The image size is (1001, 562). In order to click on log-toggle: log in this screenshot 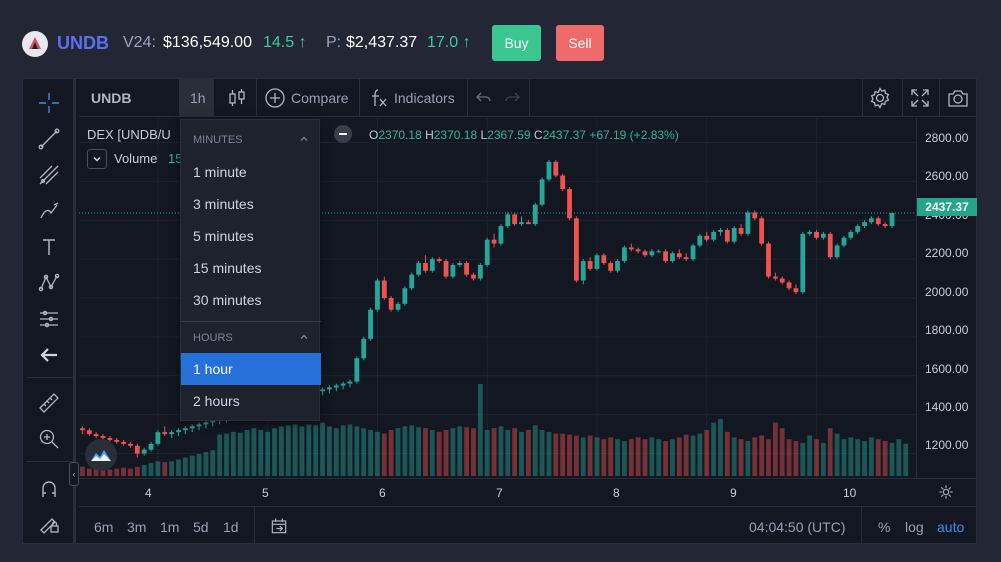, I will do `click(914, 527)`.